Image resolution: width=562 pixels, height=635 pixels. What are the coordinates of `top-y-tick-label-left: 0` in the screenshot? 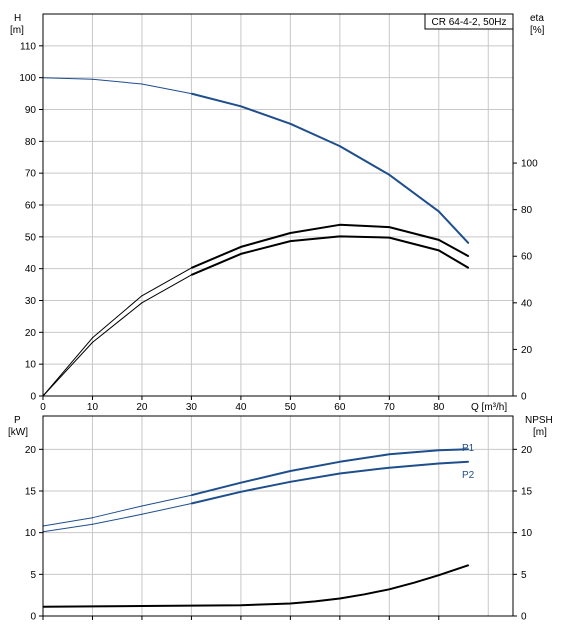 It's located at (33, 397).